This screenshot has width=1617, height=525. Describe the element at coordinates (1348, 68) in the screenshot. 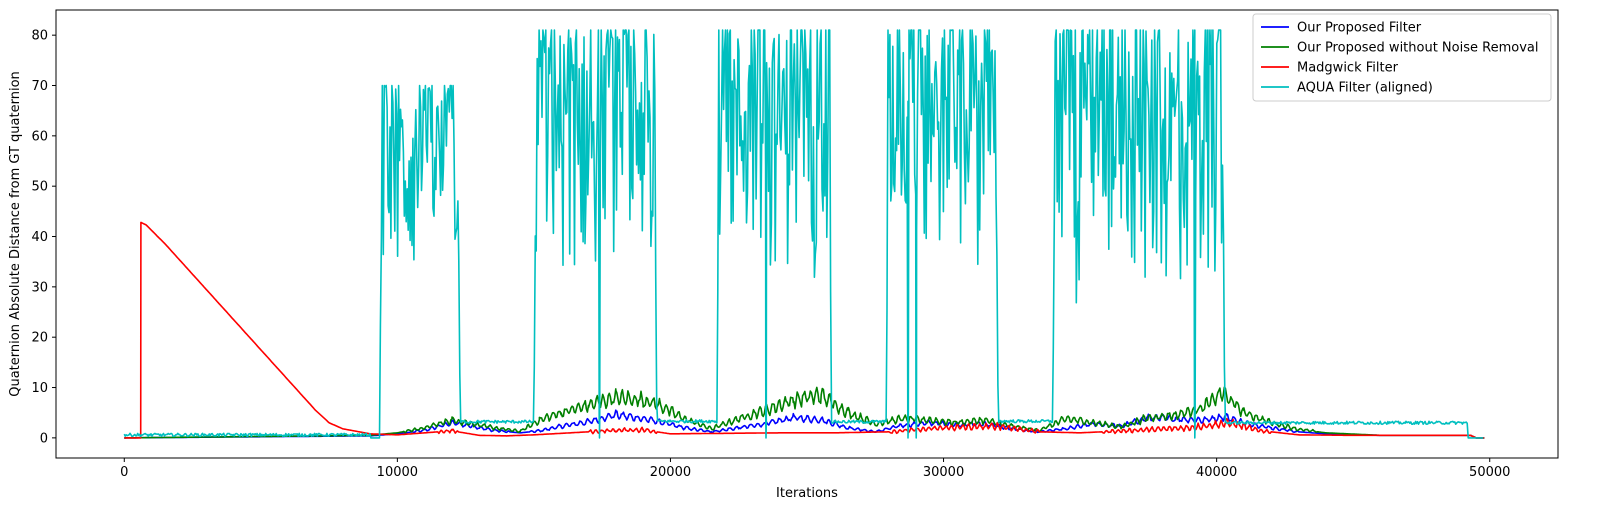

I see `legend-entry: Madgwick Filter` at that location.